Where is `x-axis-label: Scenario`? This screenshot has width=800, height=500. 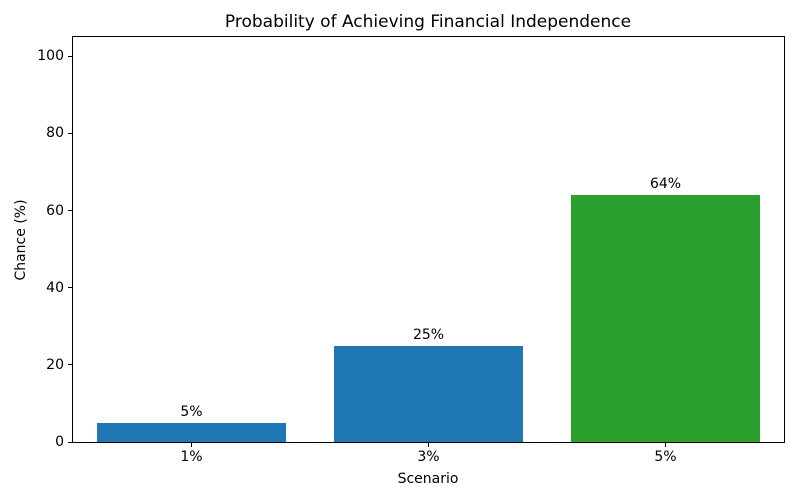 x-axis-label: Scenario is located at coordinates (428, 479).